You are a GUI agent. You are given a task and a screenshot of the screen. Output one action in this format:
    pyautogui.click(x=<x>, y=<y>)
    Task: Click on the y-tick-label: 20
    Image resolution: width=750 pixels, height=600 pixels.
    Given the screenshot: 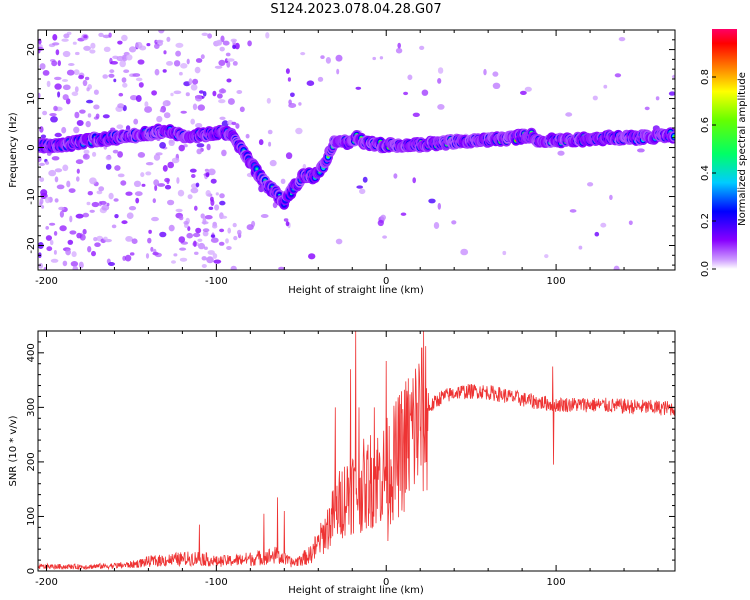 What is the action you would take?
    pyautogui.click(x=31, y=49)
    